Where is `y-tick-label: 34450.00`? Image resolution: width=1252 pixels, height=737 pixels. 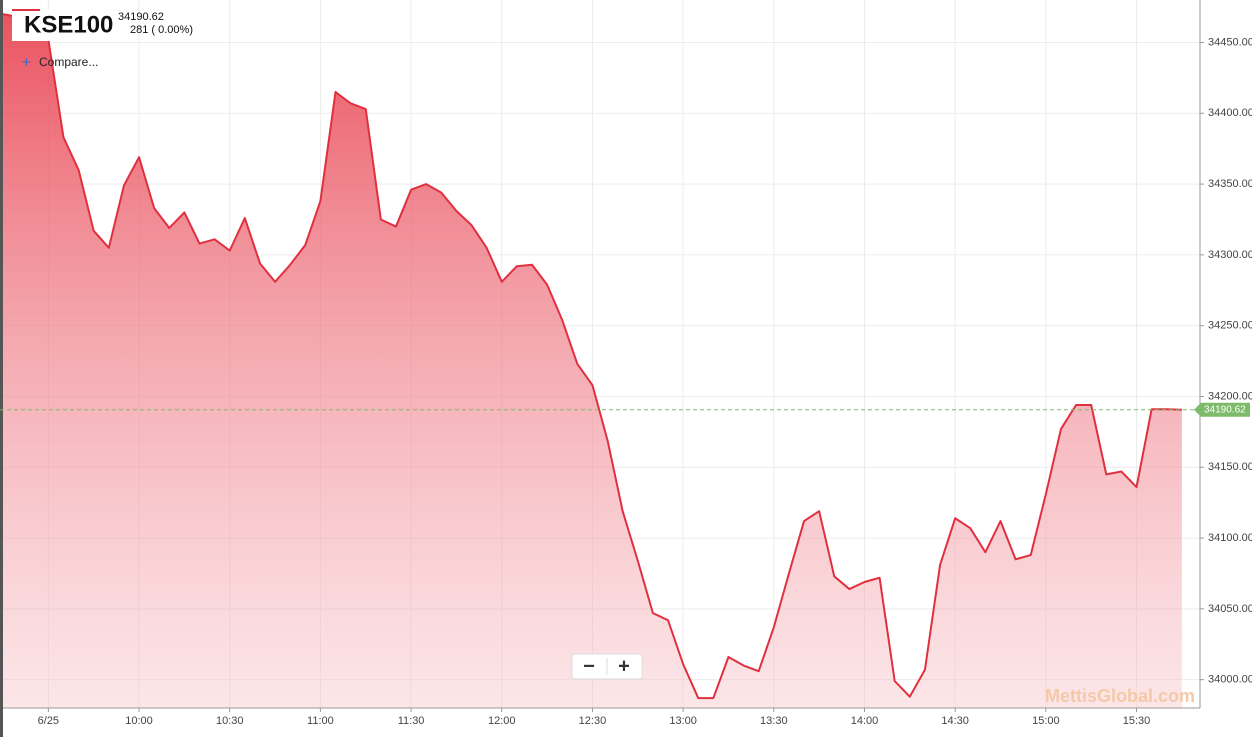 y-tick-label: 34450.00 is located at coordinates (1230, 42).